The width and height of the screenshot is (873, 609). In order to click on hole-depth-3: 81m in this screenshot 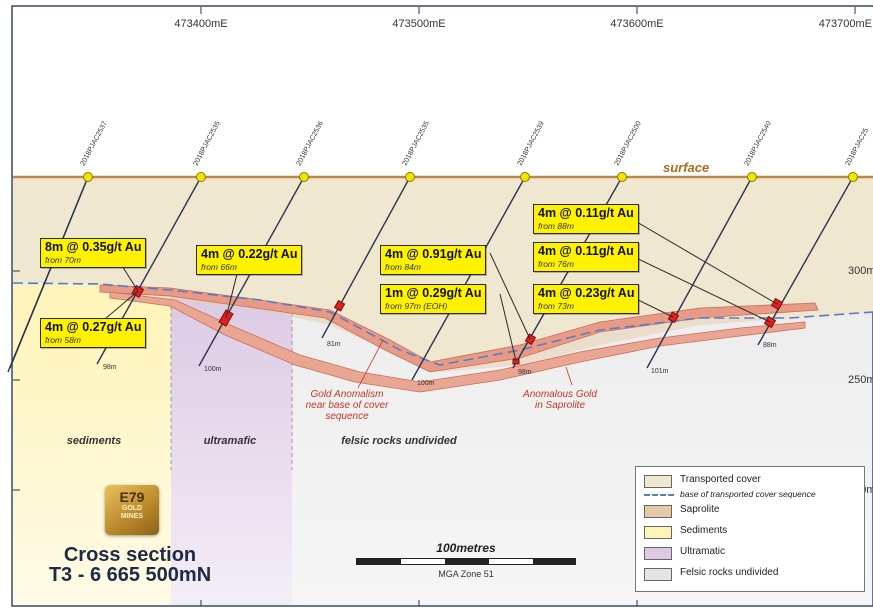, I will do `click(334, 344)`.